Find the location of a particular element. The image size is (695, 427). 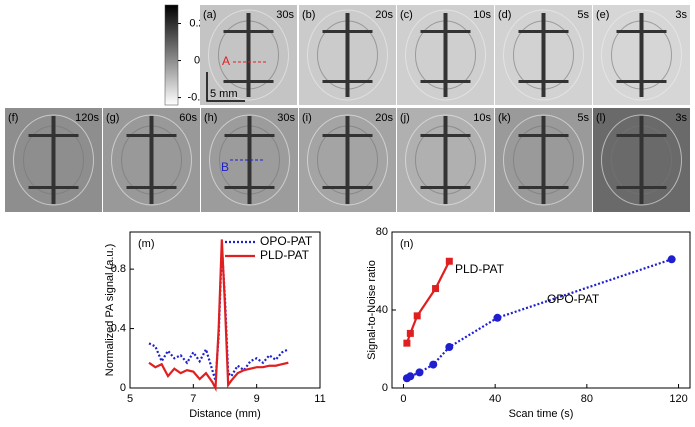

y-tick-label: 0.8 is located at coordinates (118, 269).